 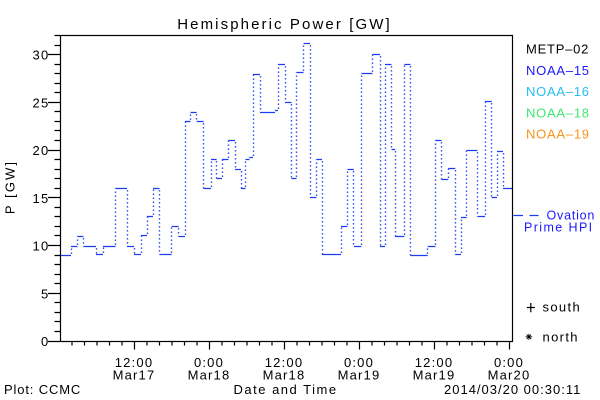 I want to click on svg-text: Prime HPI, so click(x=559, y=228).